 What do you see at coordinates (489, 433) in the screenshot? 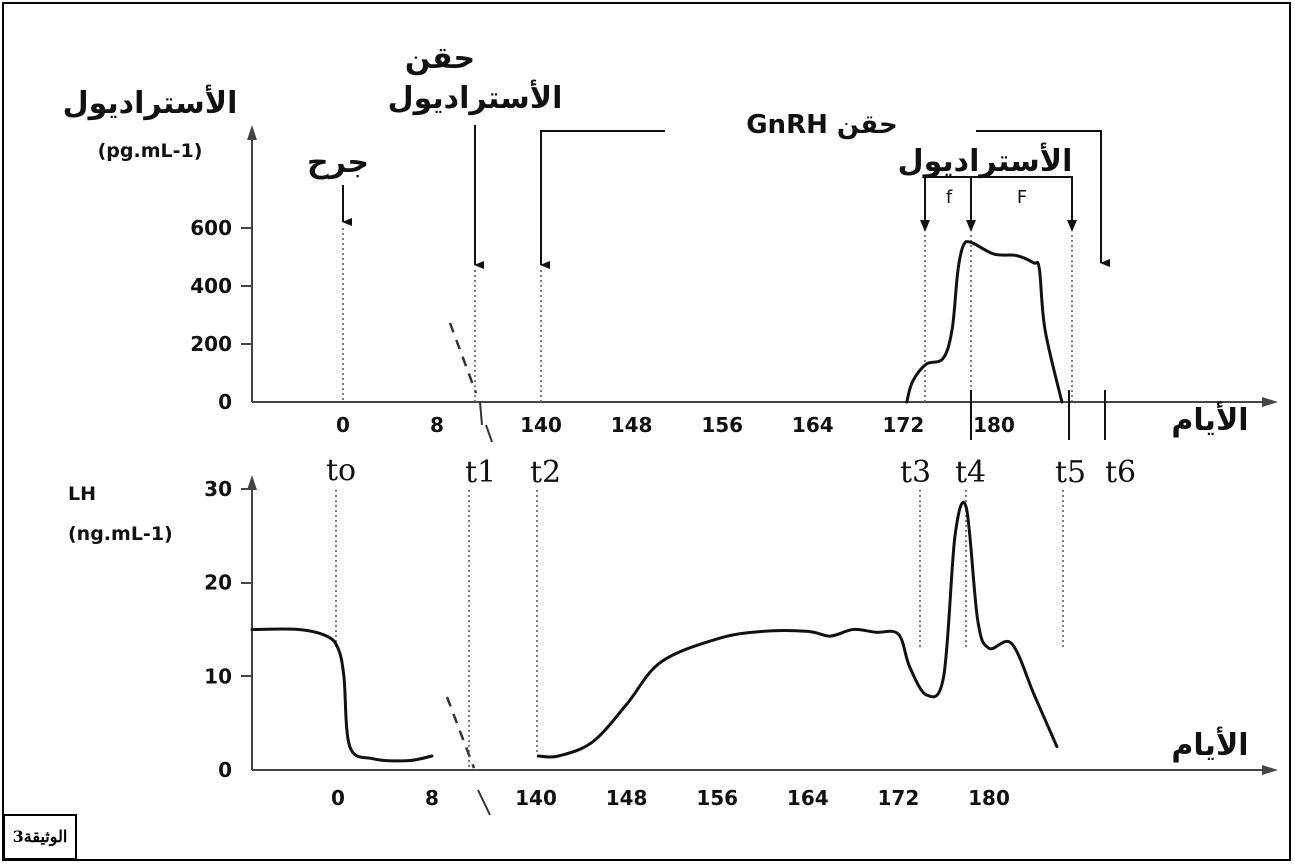
I see `top-axis-break-slash` at bounding box center [489, 433].